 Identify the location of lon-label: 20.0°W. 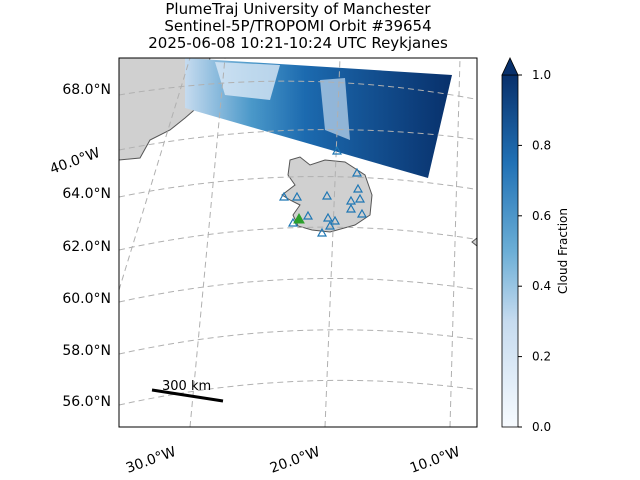
(295, 460).